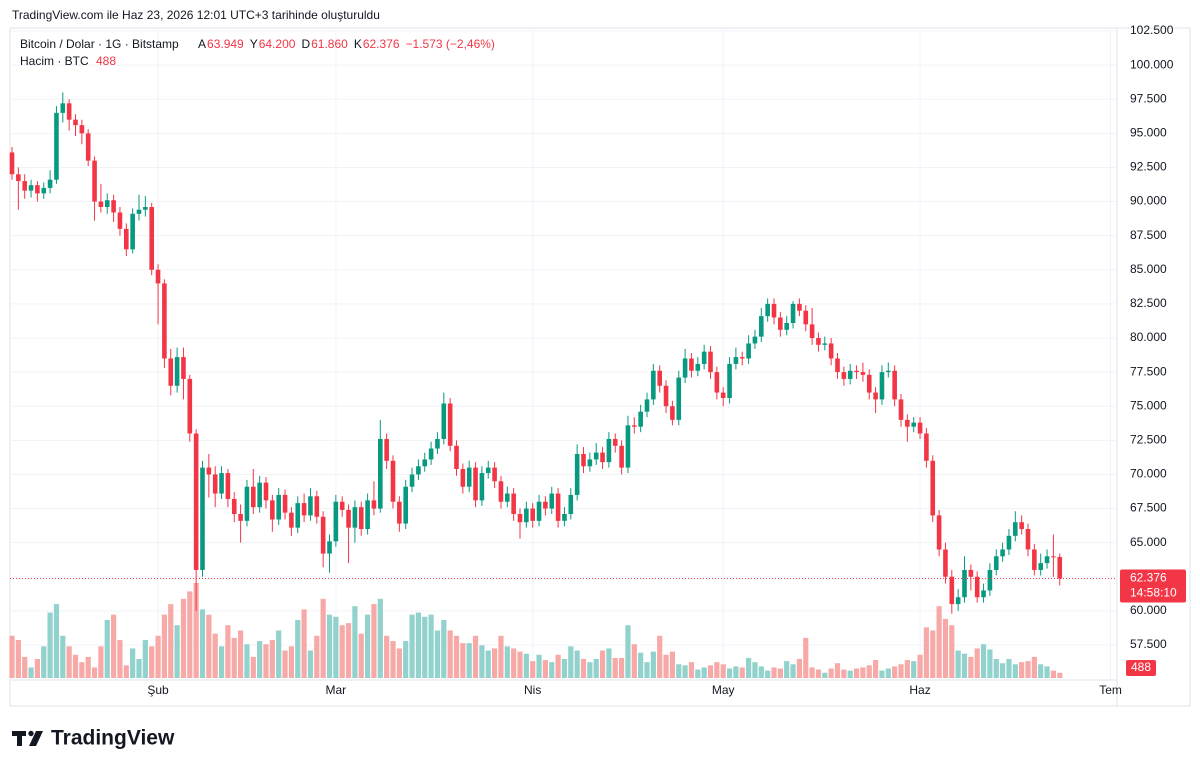 The width and height of the screenshot is (1200, 774). What do you see at coordinates (1148, 508) in the screenshot?
I see `y-tick-label: 67.500` at bounding box center [1148, 508].